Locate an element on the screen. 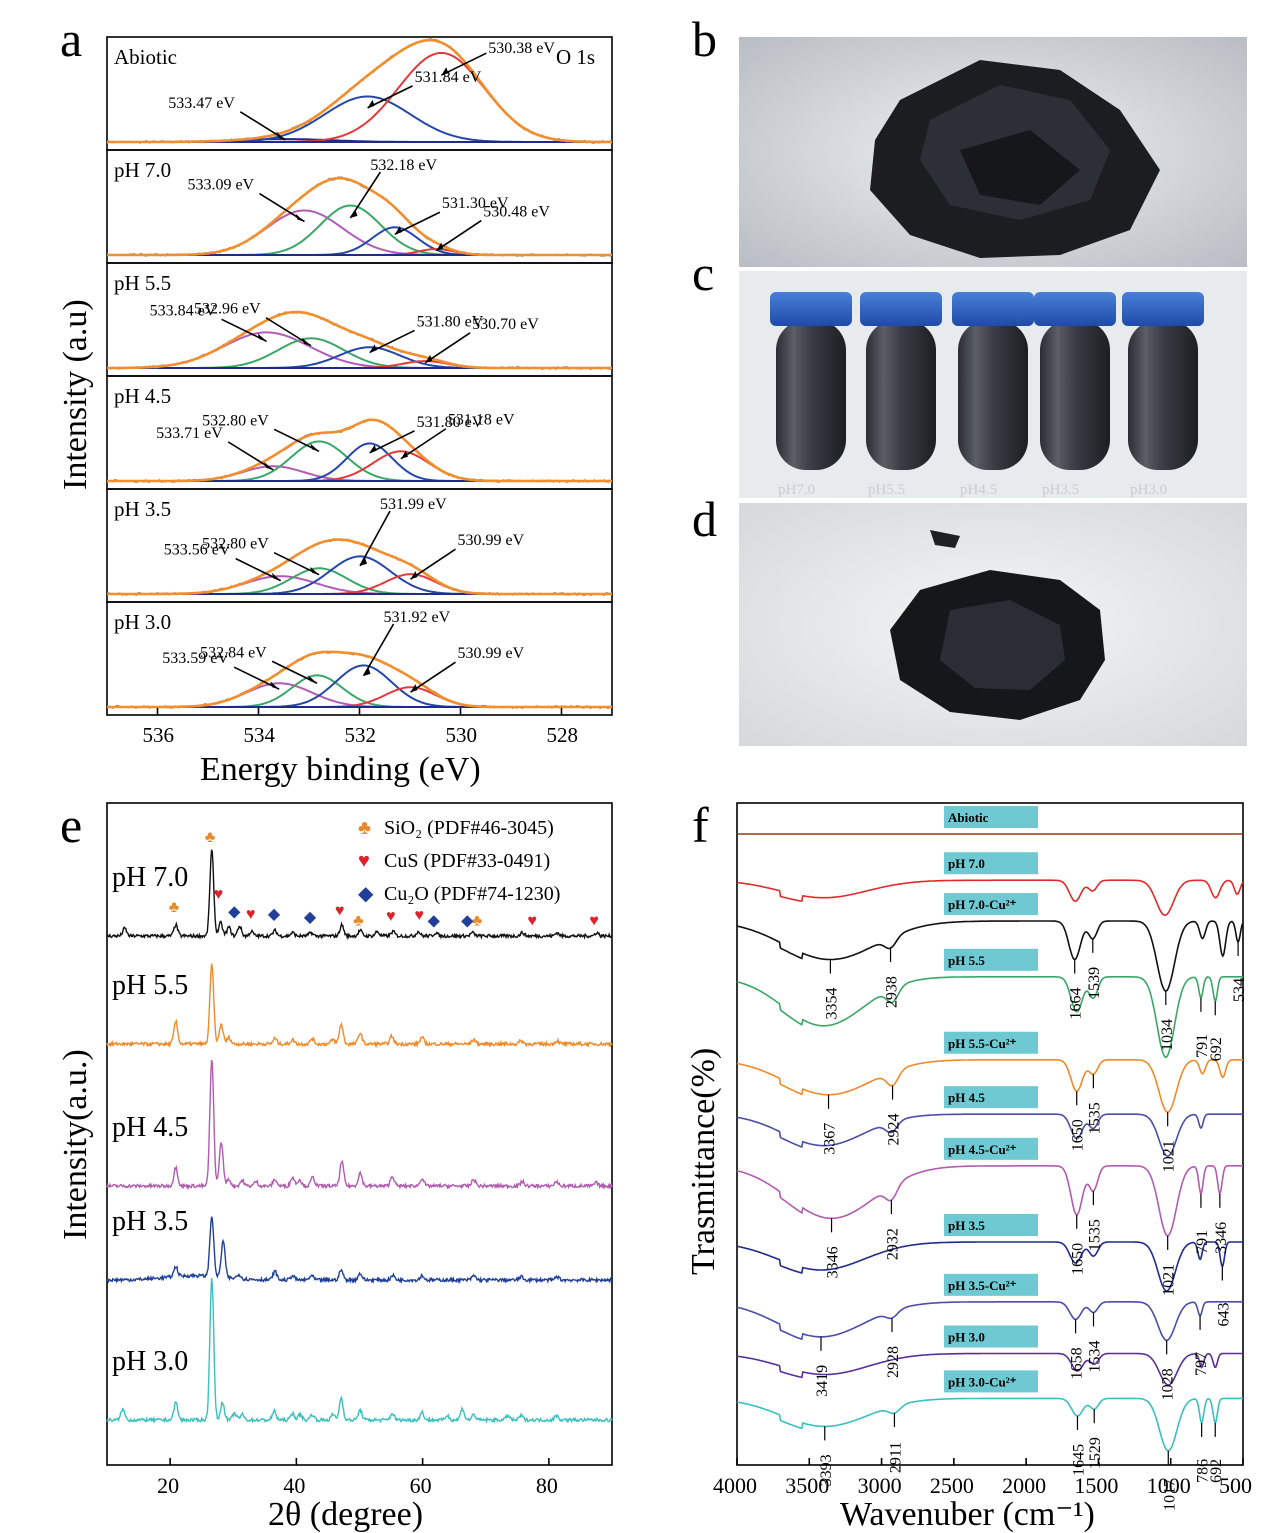 This screenshot has width=1269, height=1533. xps-xtick-label: 532 is located at coordinates (361, 735).